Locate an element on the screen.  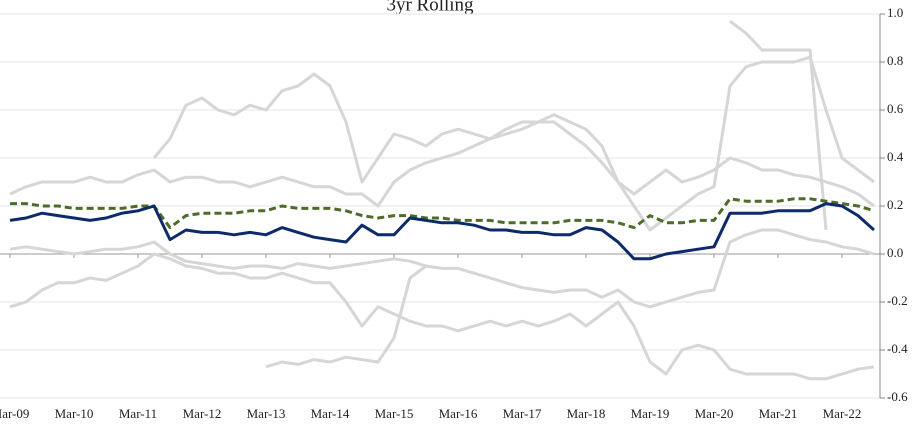
x-tick-label: Mar-15 is located at coordinates (394, 413).